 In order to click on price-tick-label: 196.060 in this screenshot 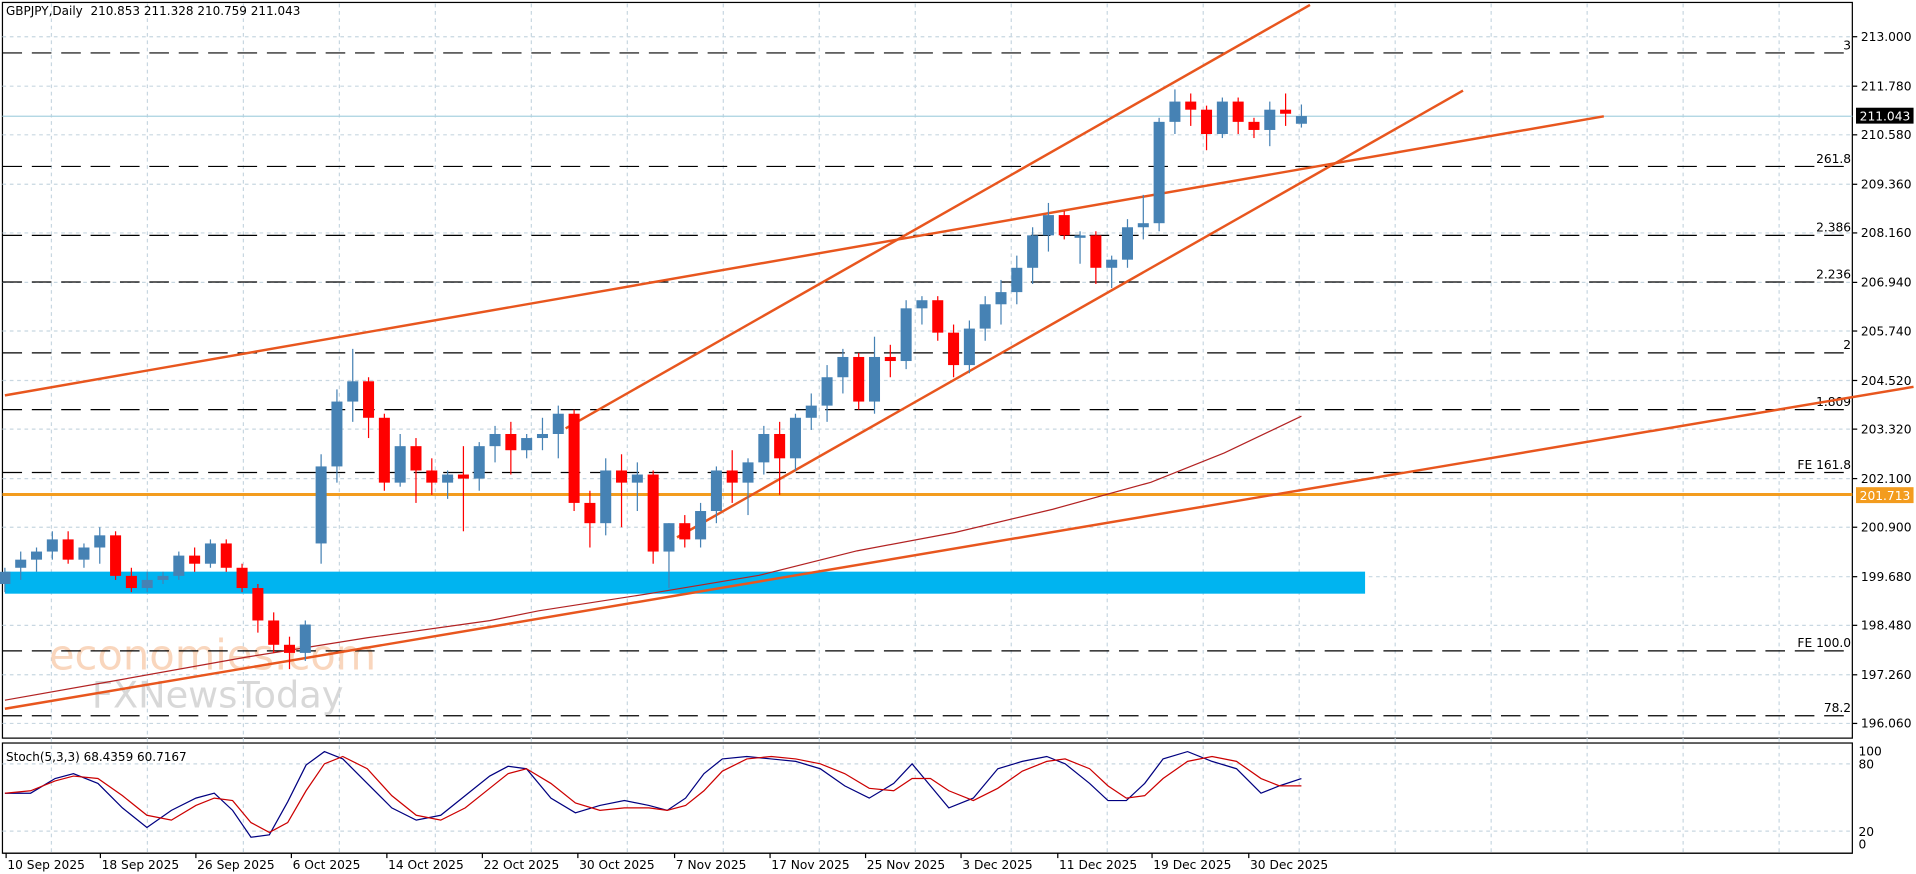, I will do `click(1886, 724)`.